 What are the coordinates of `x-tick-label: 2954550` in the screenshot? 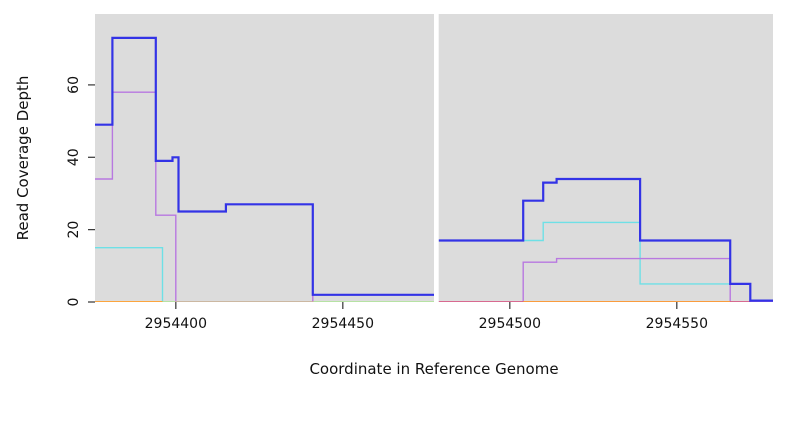 It's located at (677, 324).